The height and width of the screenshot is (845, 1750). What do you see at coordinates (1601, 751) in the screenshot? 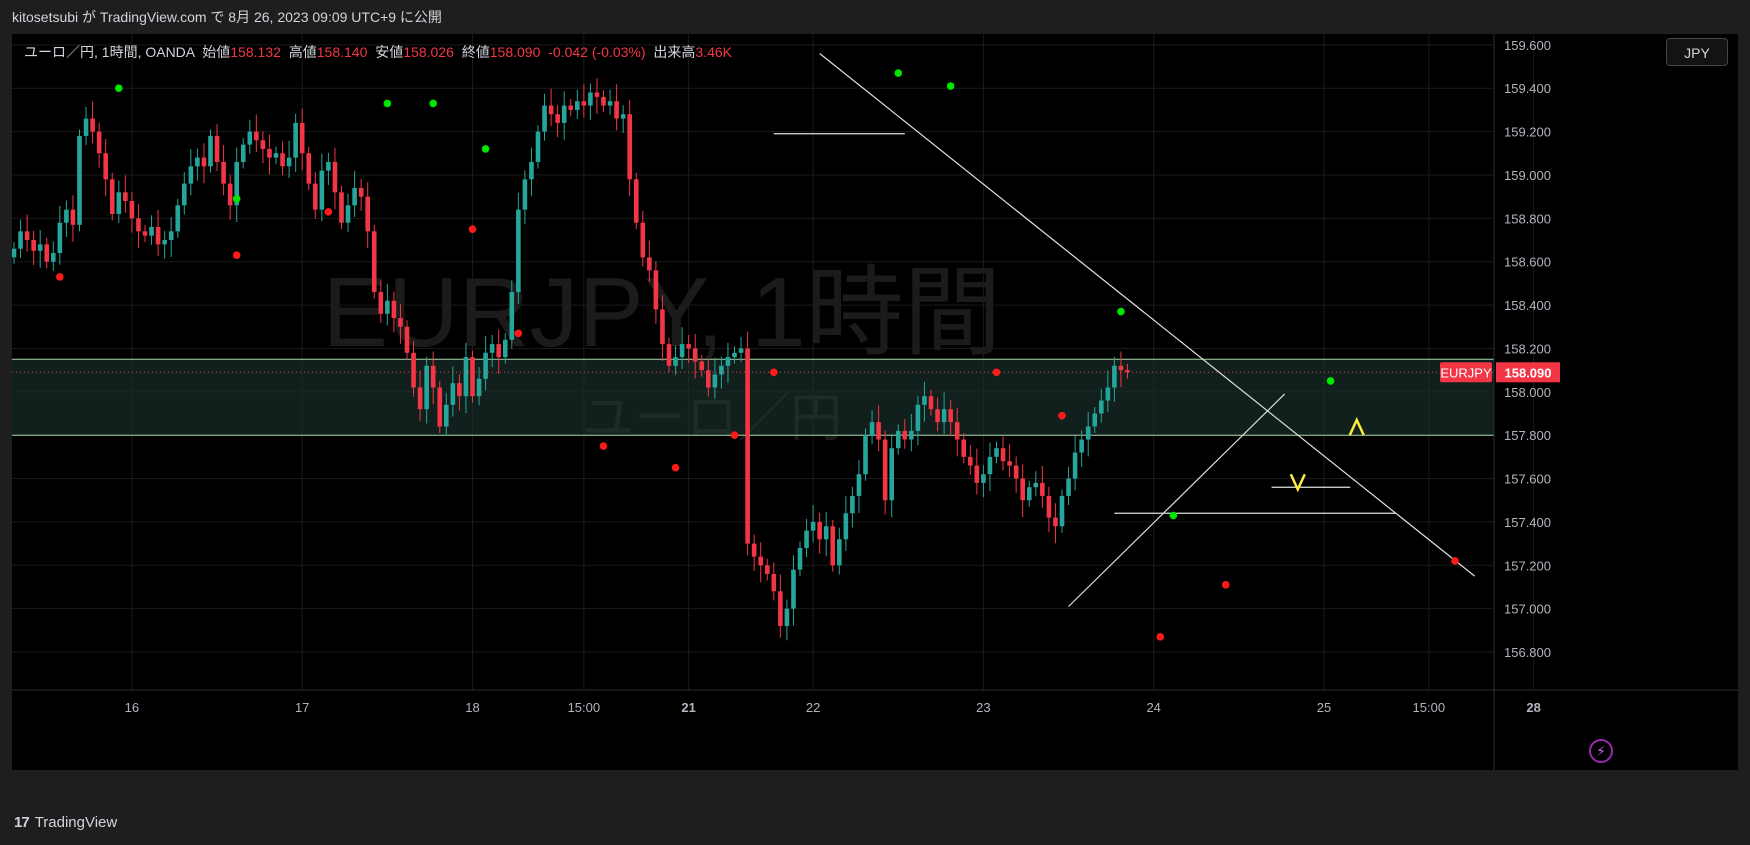
I see `lightning-icon: ⚡` at bounding box center [1601, 751].